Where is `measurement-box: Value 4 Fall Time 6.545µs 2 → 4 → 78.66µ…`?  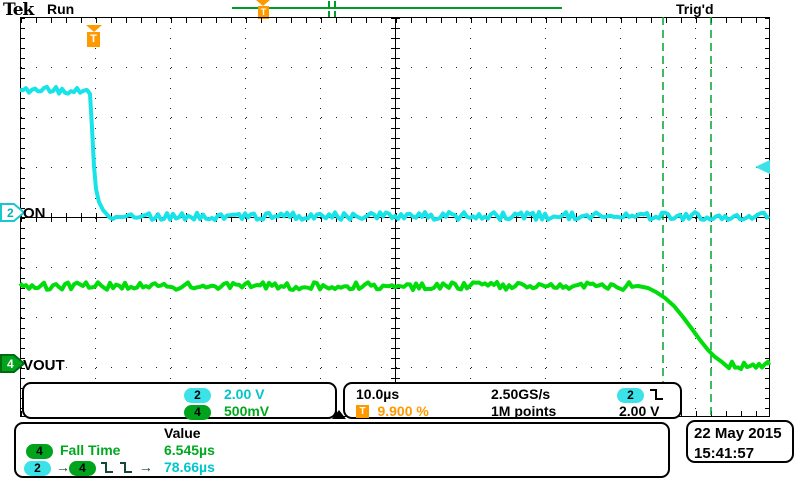 measurement-box: Value 4 Fall Time 6.545µs 2 → 4 → 78.66µ… is located at coordinates (342, 450).